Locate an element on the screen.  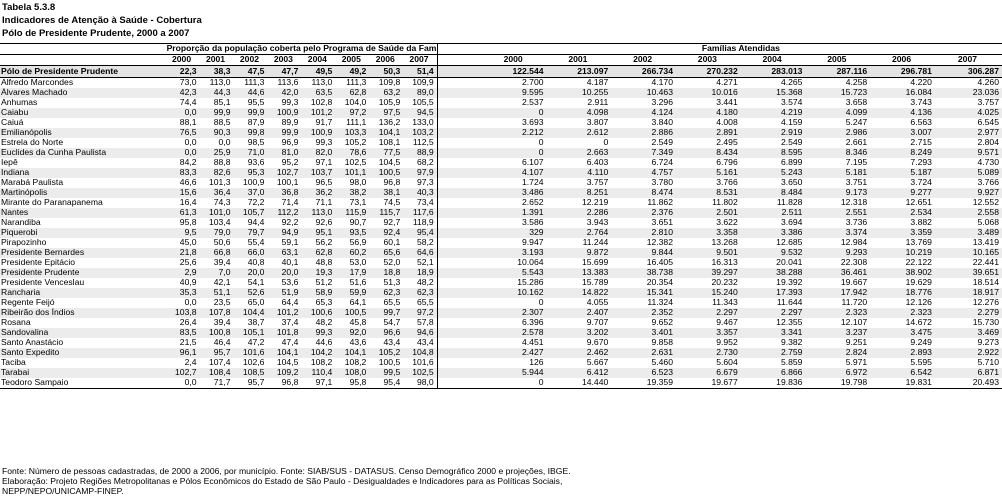
families-cell: 18.917 is located at coordinates (968, 293).